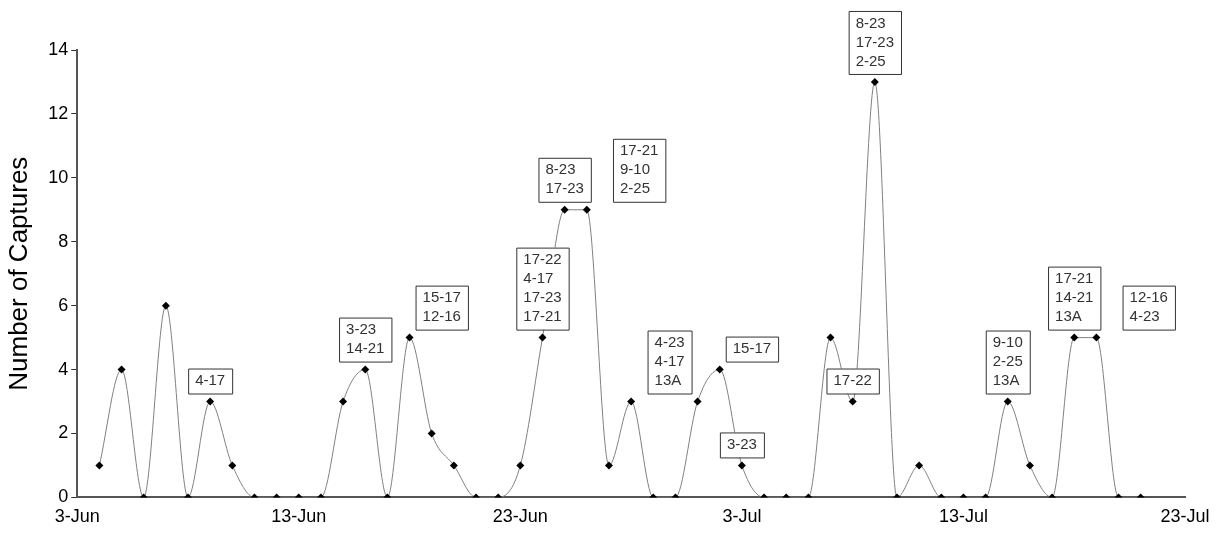 The image size is (1225, 535). I want to click on annotation: 4-23 4-17 13A, so click(669, 361).